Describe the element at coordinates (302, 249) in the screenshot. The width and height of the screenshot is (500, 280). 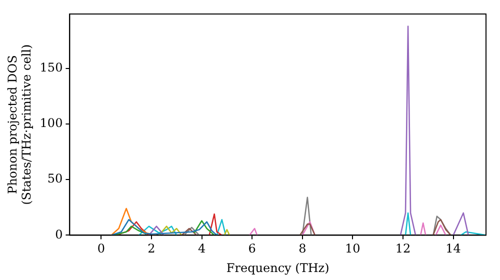
I see `x-tick-label: 8` at that location.